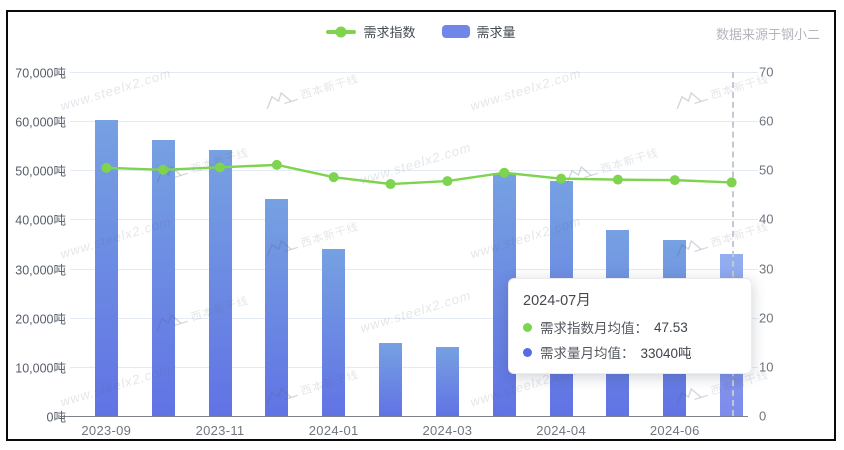  Describe the element at coordinates (766, 318) in the screenshot. I see `y-axis-label-right: 20` at that location.